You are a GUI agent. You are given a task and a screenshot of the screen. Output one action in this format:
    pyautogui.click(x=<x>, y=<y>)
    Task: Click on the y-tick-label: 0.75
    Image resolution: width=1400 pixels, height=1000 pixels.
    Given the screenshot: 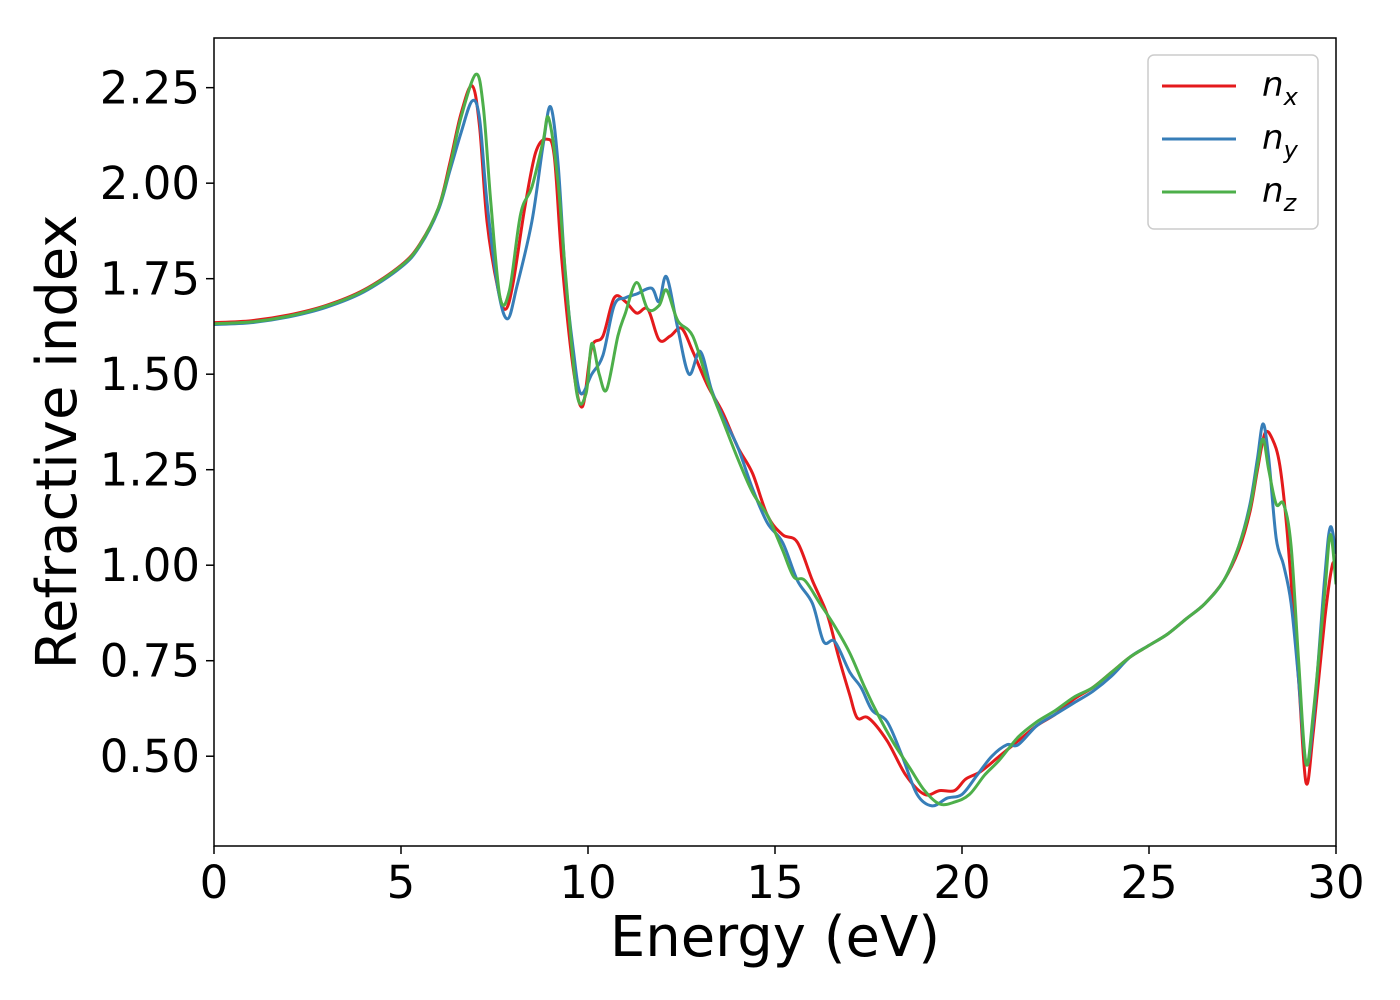 What is the action you would take?
    pyautogui.click(x=150, y=661)
    